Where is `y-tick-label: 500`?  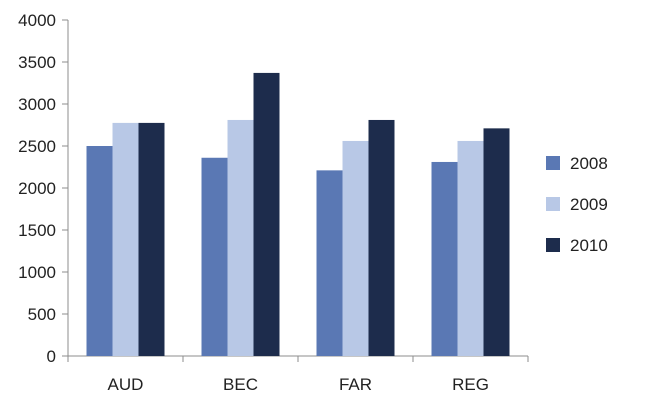
y-tick-label: 500 is located at coordinates (42, 314).